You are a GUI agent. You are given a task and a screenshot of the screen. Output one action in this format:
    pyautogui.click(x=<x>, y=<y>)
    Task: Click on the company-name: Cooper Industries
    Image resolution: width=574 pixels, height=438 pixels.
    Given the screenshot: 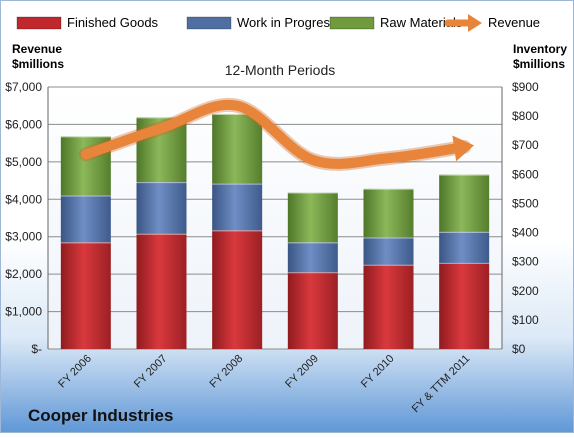 What is the action you would take?
    pyautogui.click(x=100, y=415)
    